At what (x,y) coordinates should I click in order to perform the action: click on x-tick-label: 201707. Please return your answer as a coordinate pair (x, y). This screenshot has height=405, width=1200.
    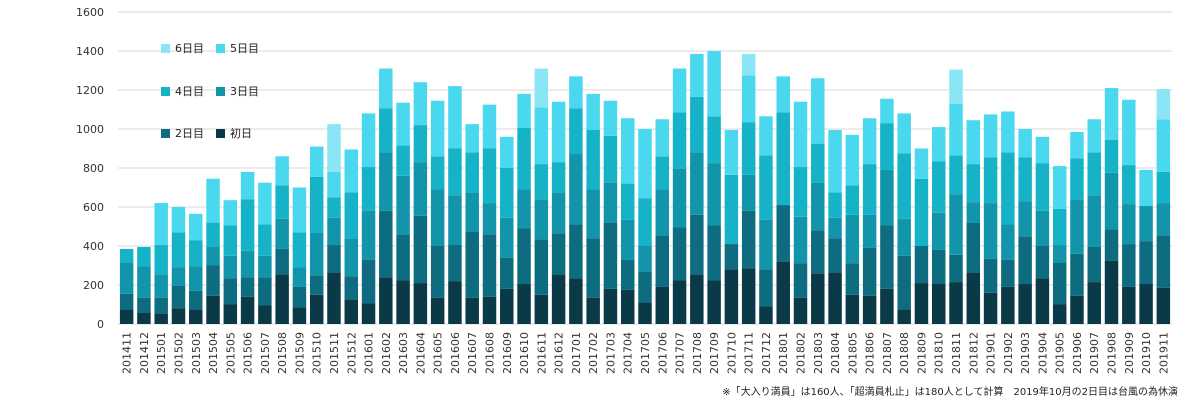
    Looking at the image, I should click on (680, 353).